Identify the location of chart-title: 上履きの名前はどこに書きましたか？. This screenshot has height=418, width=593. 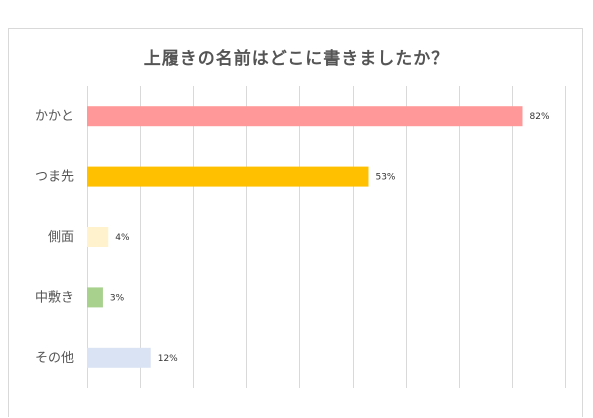
(296, 59).